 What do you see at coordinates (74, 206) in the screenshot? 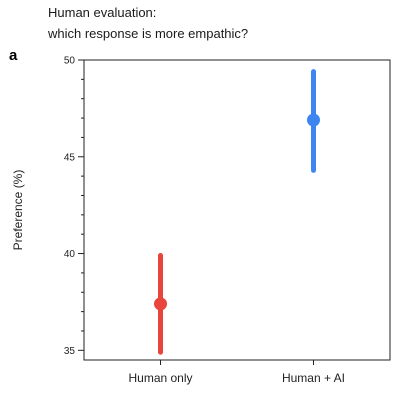
I see `y-axis-ticks: 35 40 45 50` at bounding box center [74, 206].